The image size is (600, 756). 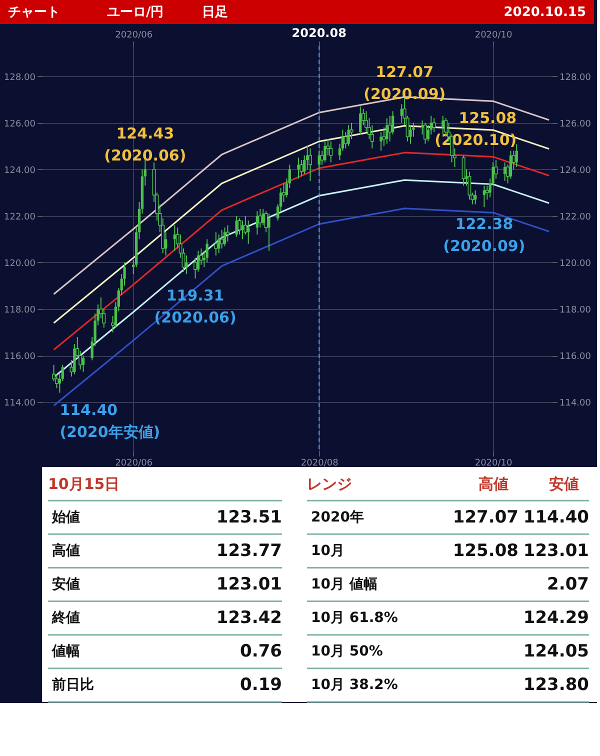 I want to click on chart-subtitle: ユーロ/円, so click(x=135, y=12).